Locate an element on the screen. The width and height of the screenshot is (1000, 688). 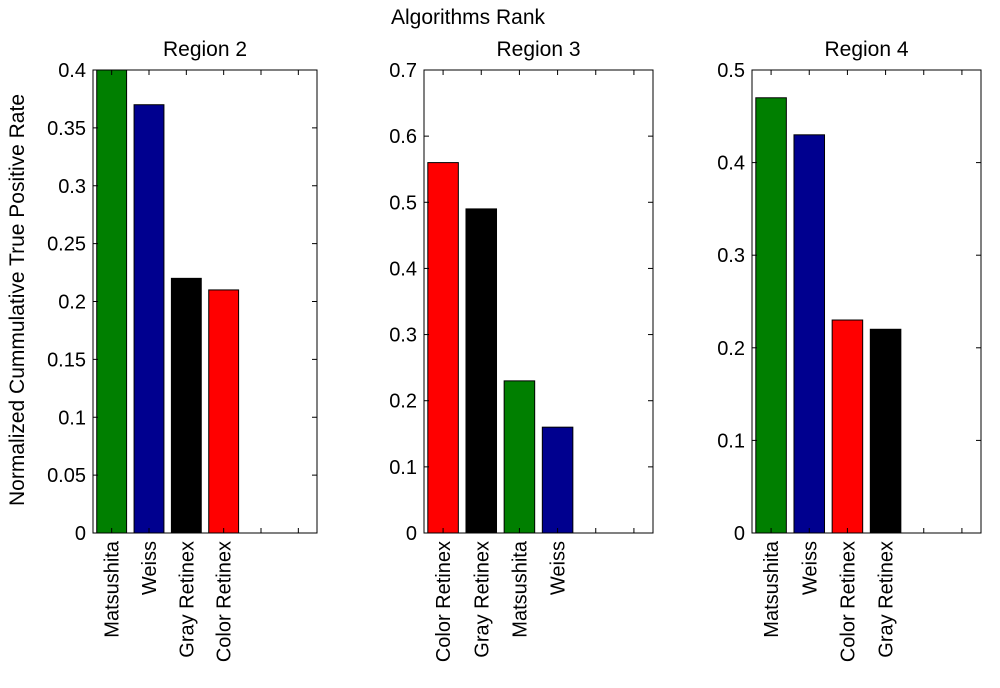
y-tick-label: 0.7 is located at coordinates (403, 71).